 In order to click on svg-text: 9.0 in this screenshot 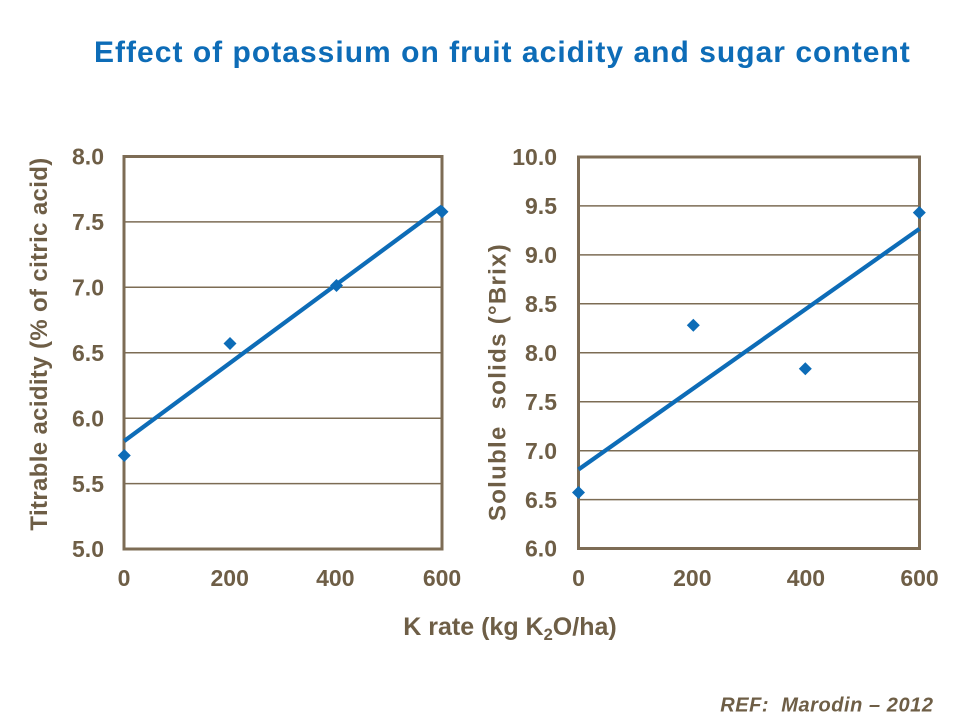, I will do `click(541, 255)`.